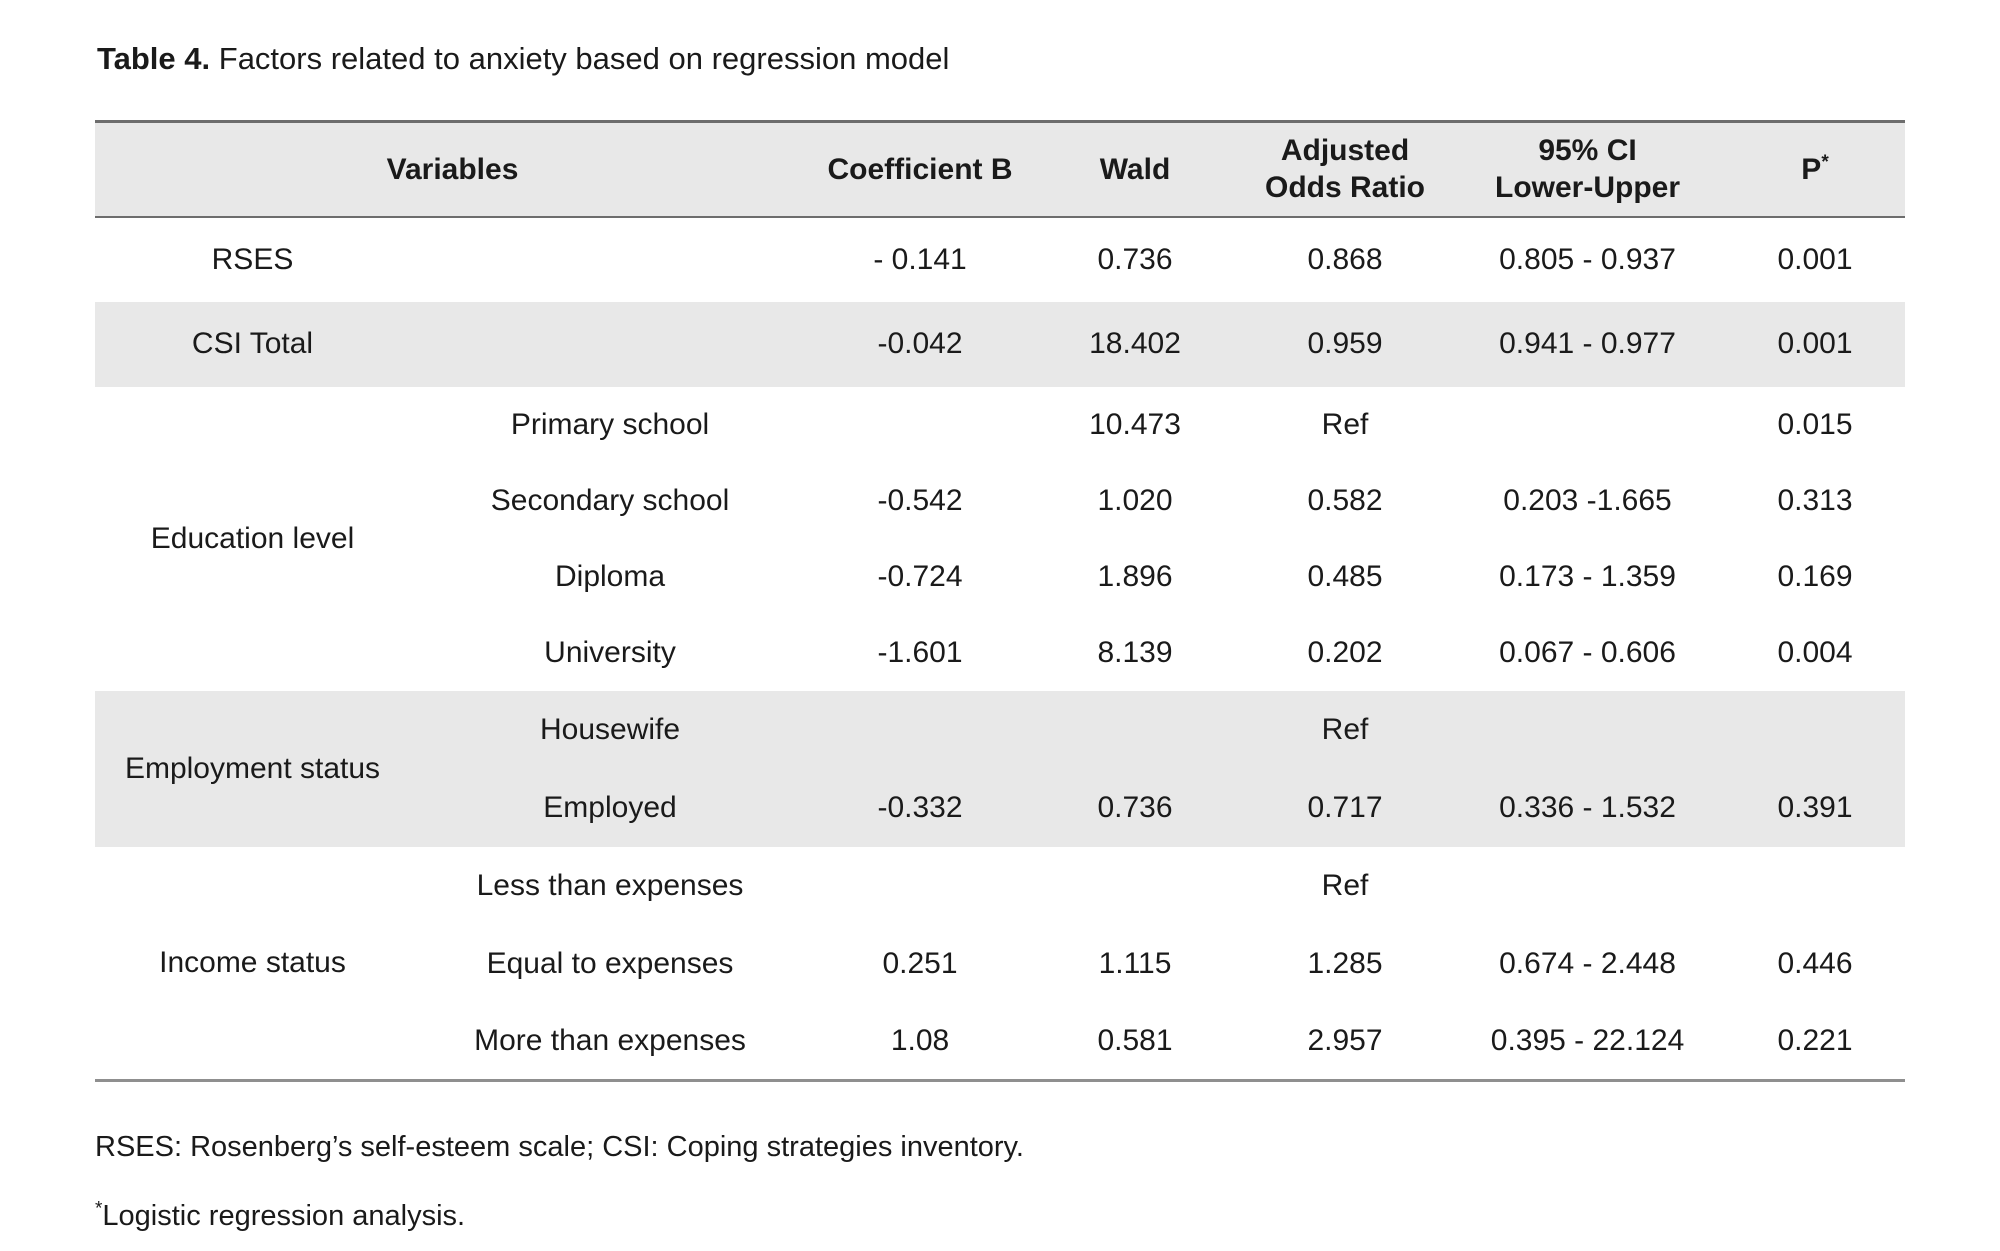 The image size is (2000, 1251). Describe the element at coordinates (1587, 500) in the screenshot. I see `cell-education-secondary-ci: 0.203 -1.665` at that location.